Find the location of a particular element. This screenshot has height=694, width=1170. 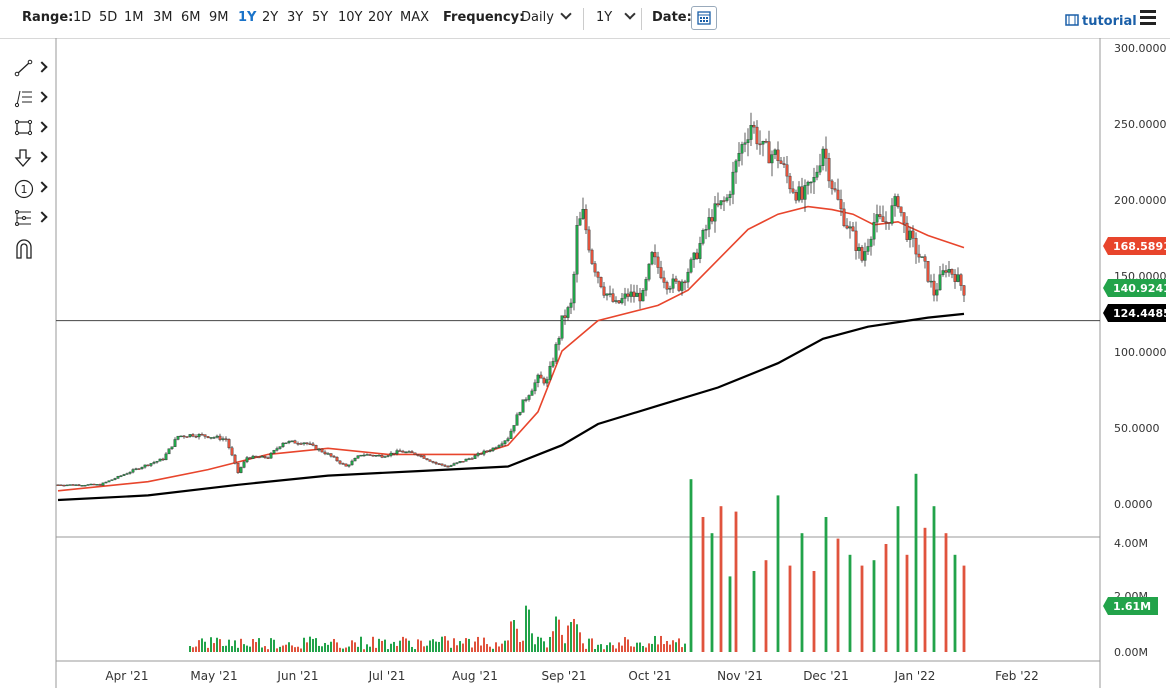

rectangle-tool-button is located at coordinates (32, 129).